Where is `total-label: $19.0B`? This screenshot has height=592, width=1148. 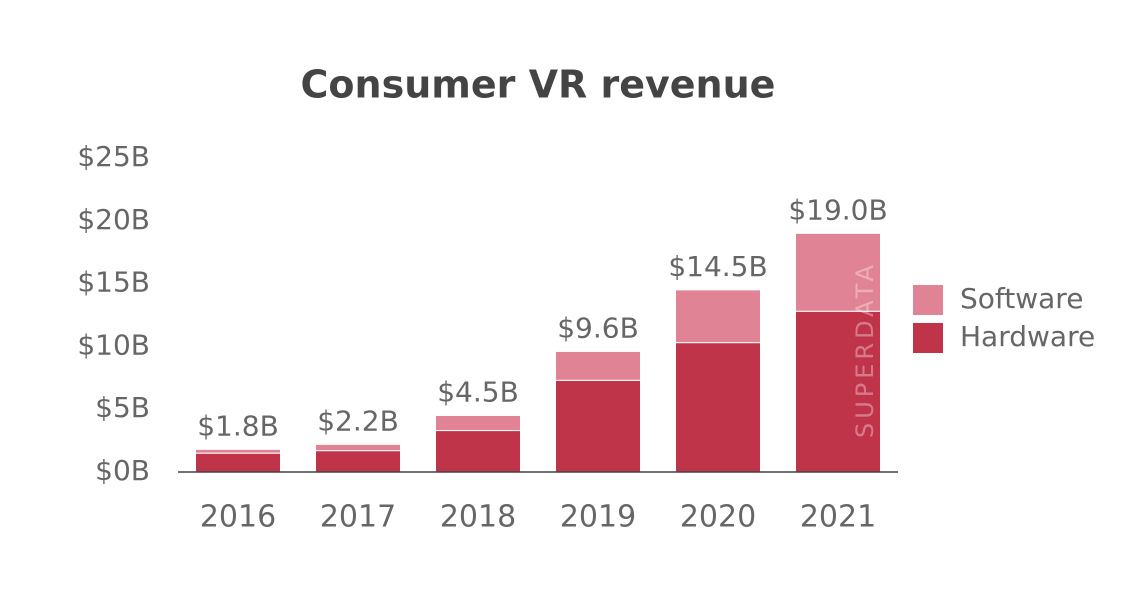
total-label: $19.0B is located at coordinates (837, 209).